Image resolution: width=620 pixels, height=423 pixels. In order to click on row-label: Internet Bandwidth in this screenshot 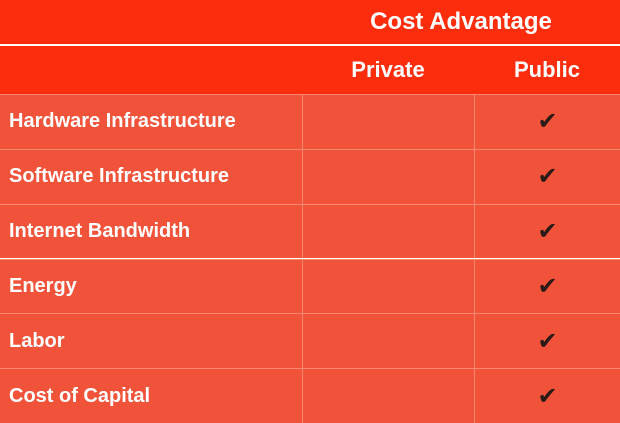, I will do `click(151, 231)`.